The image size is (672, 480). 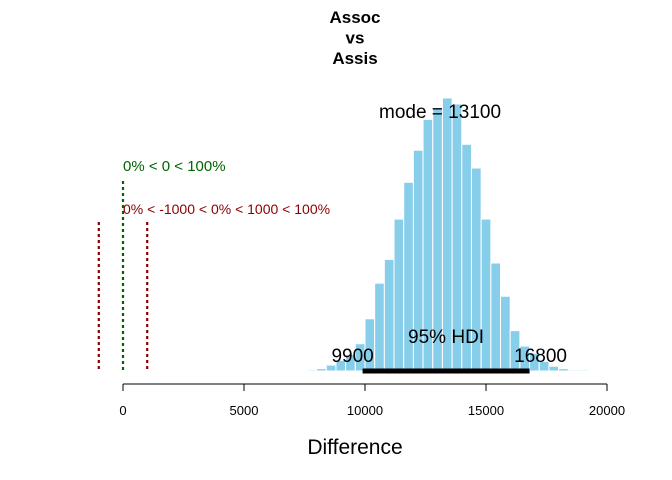 I want to click on x-axis: 0 5000 10000 15000 20000, so click(x=372, y=400).